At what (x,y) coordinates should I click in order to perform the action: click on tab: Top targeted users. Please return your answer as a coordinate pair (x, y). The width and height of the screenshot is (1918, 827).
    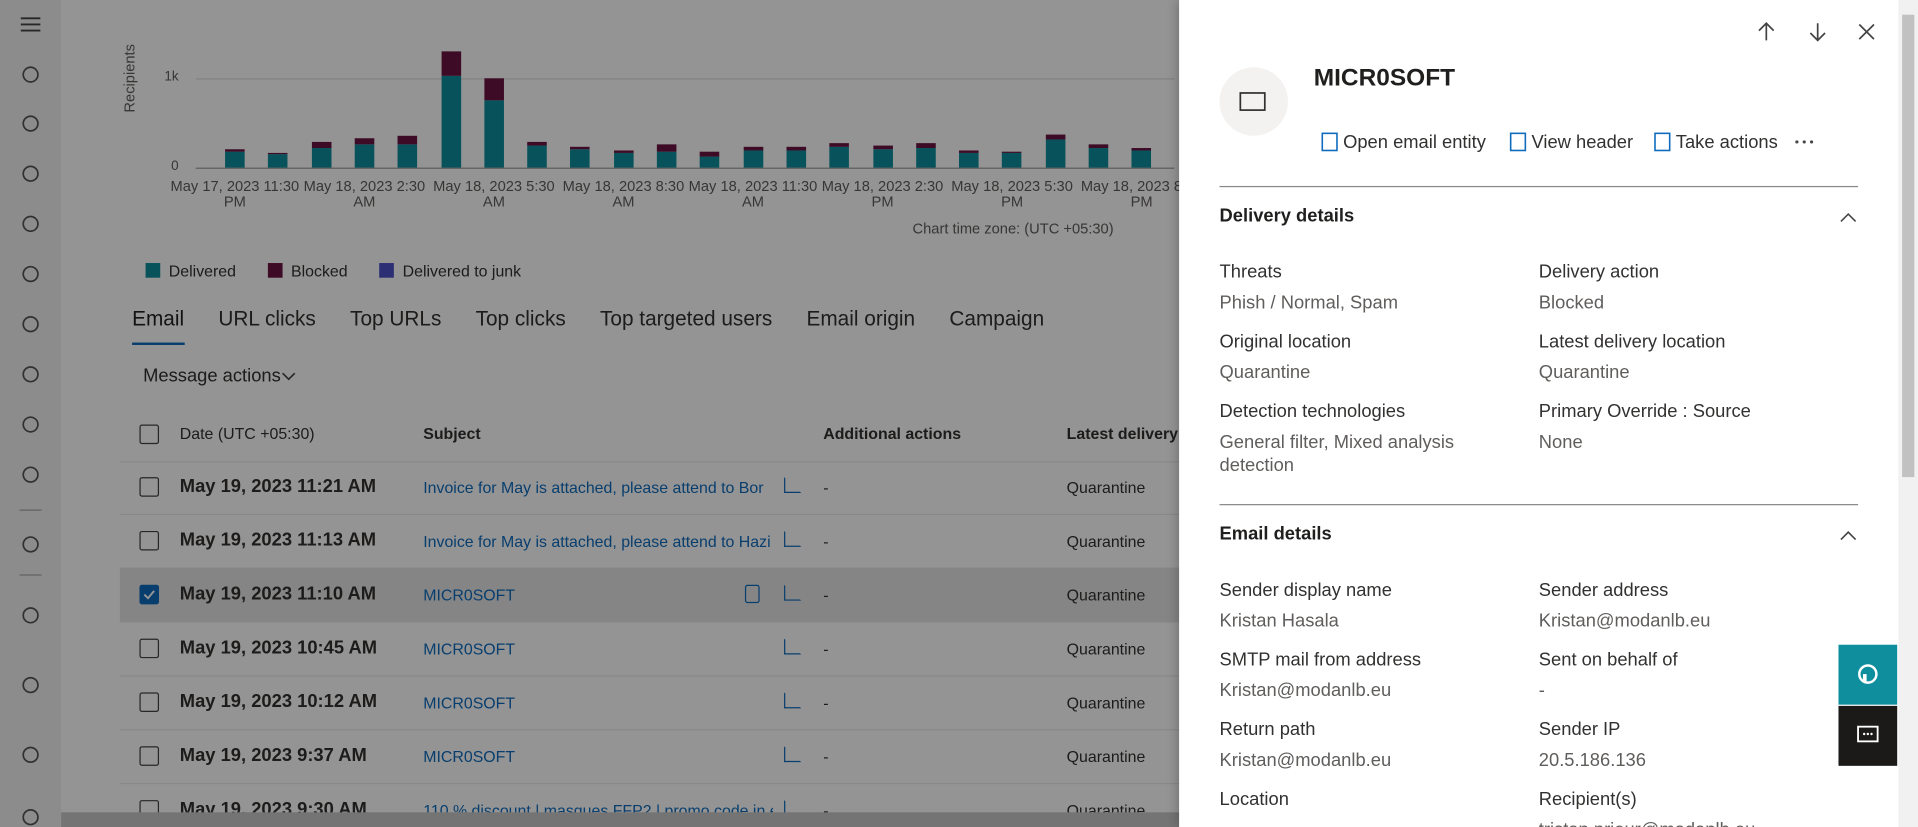
    Looking at the image, I should click on (686, 319).